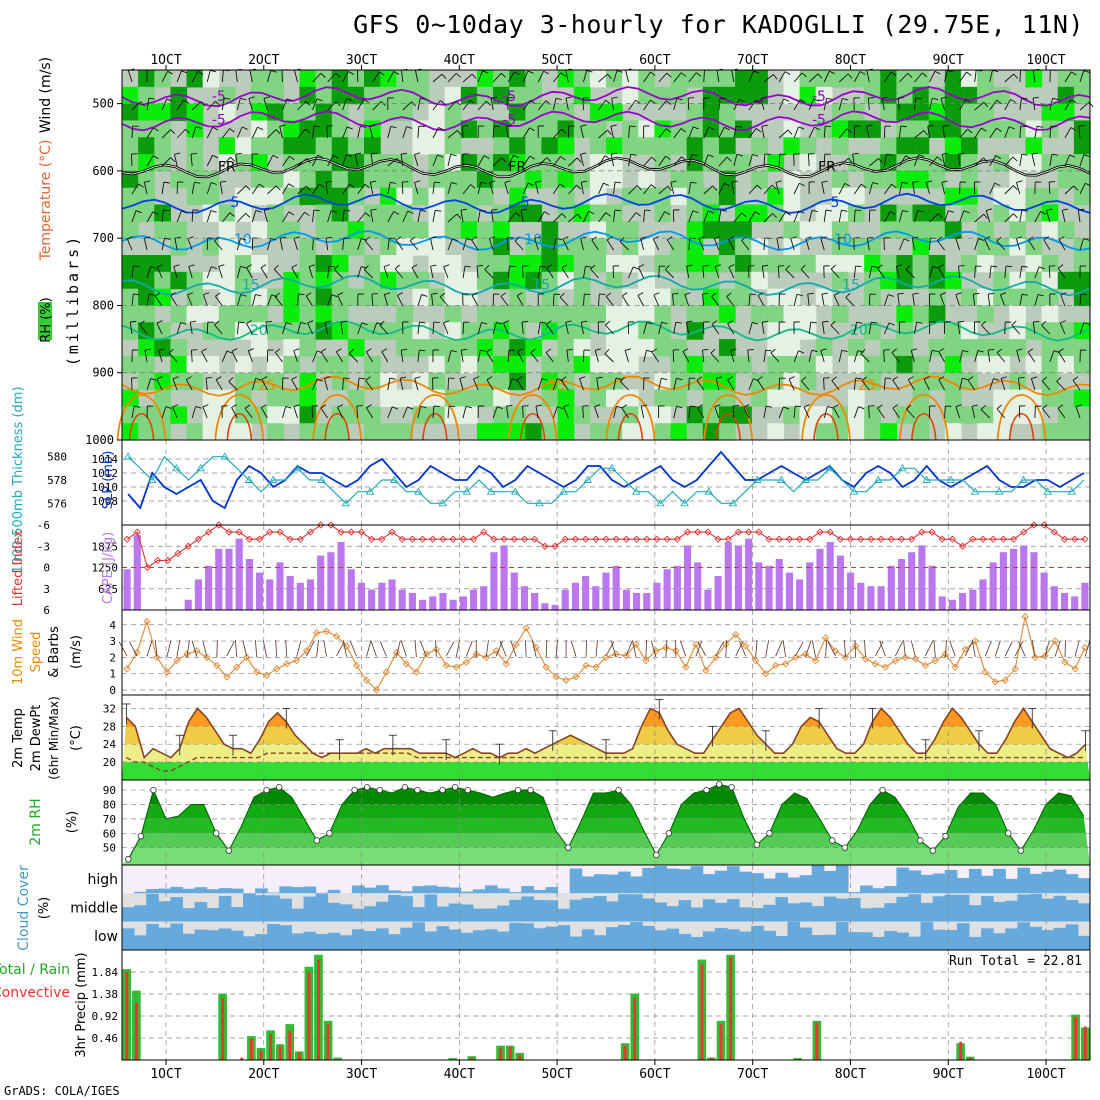  What do you see at coordinates (867, 386) in the screenshot?
I see `contour-label: 25` at bounding box center [867, 386].